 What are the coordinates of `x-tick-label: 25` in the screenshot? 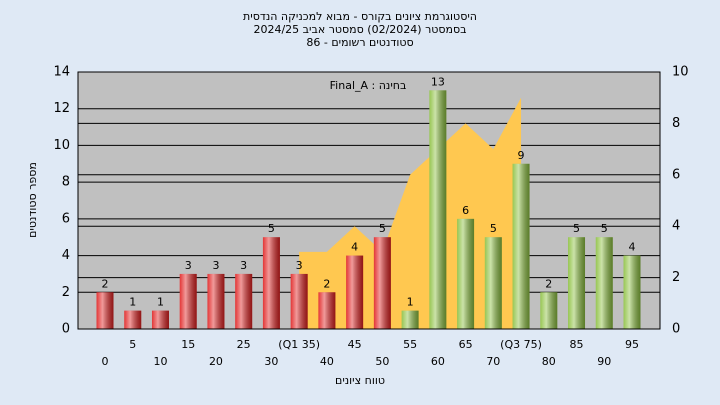 It's located at (244, 344).